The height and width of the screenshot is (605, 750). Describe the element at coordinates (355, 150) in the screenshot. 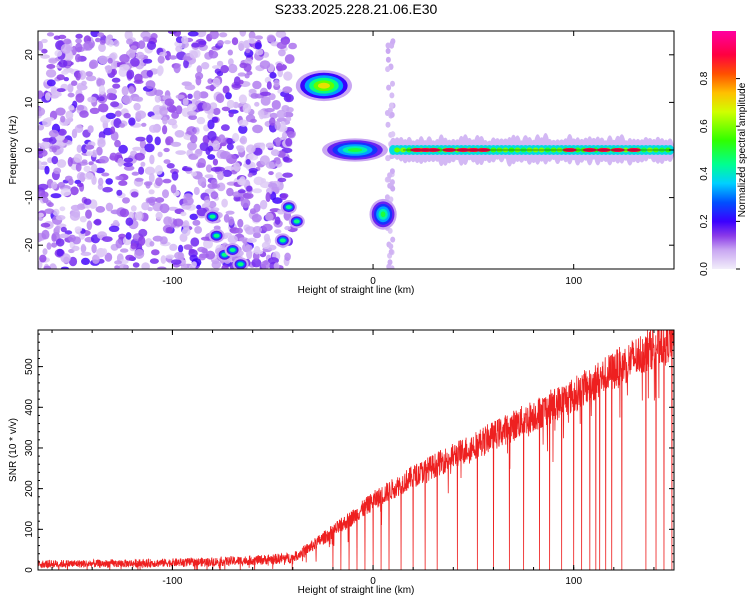

I see `heatmap-center-blob` at that location.